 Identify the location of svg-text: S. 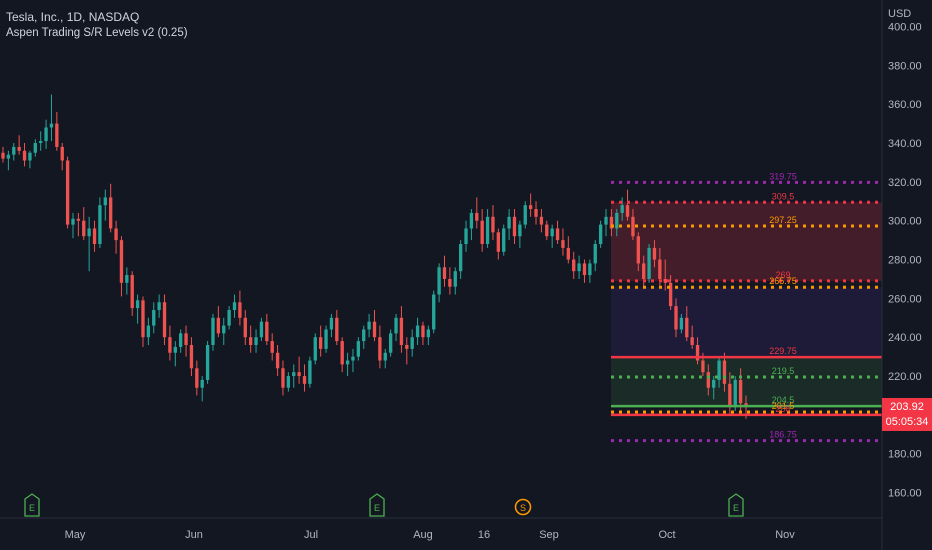
(523, 508).